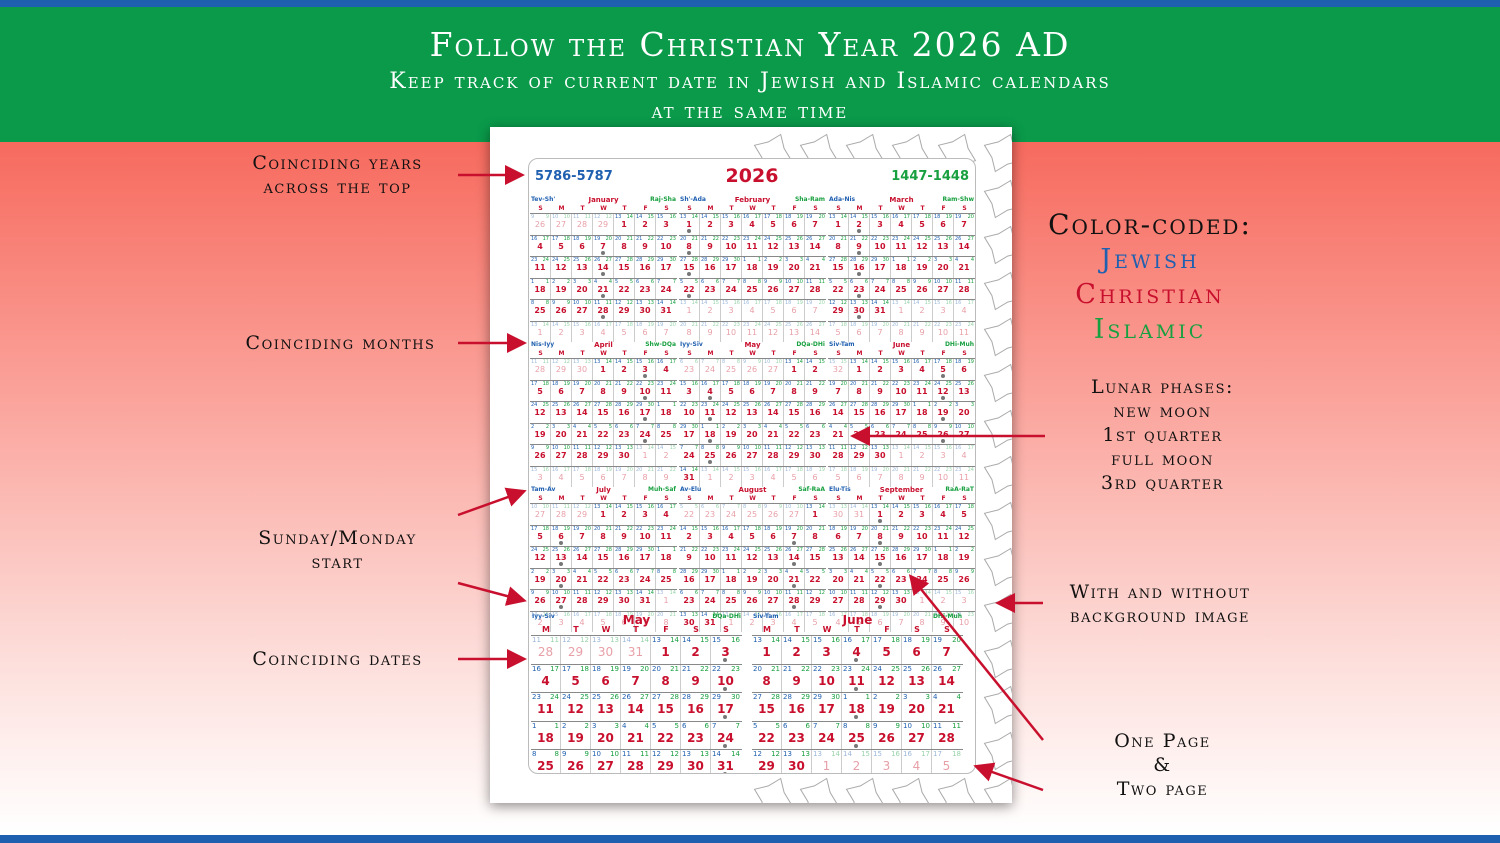 The image size is (1500, 843). Describe the element at coordinates (815, 391) in the screenshot. I see `day-cell: 21 22 9` at that location.